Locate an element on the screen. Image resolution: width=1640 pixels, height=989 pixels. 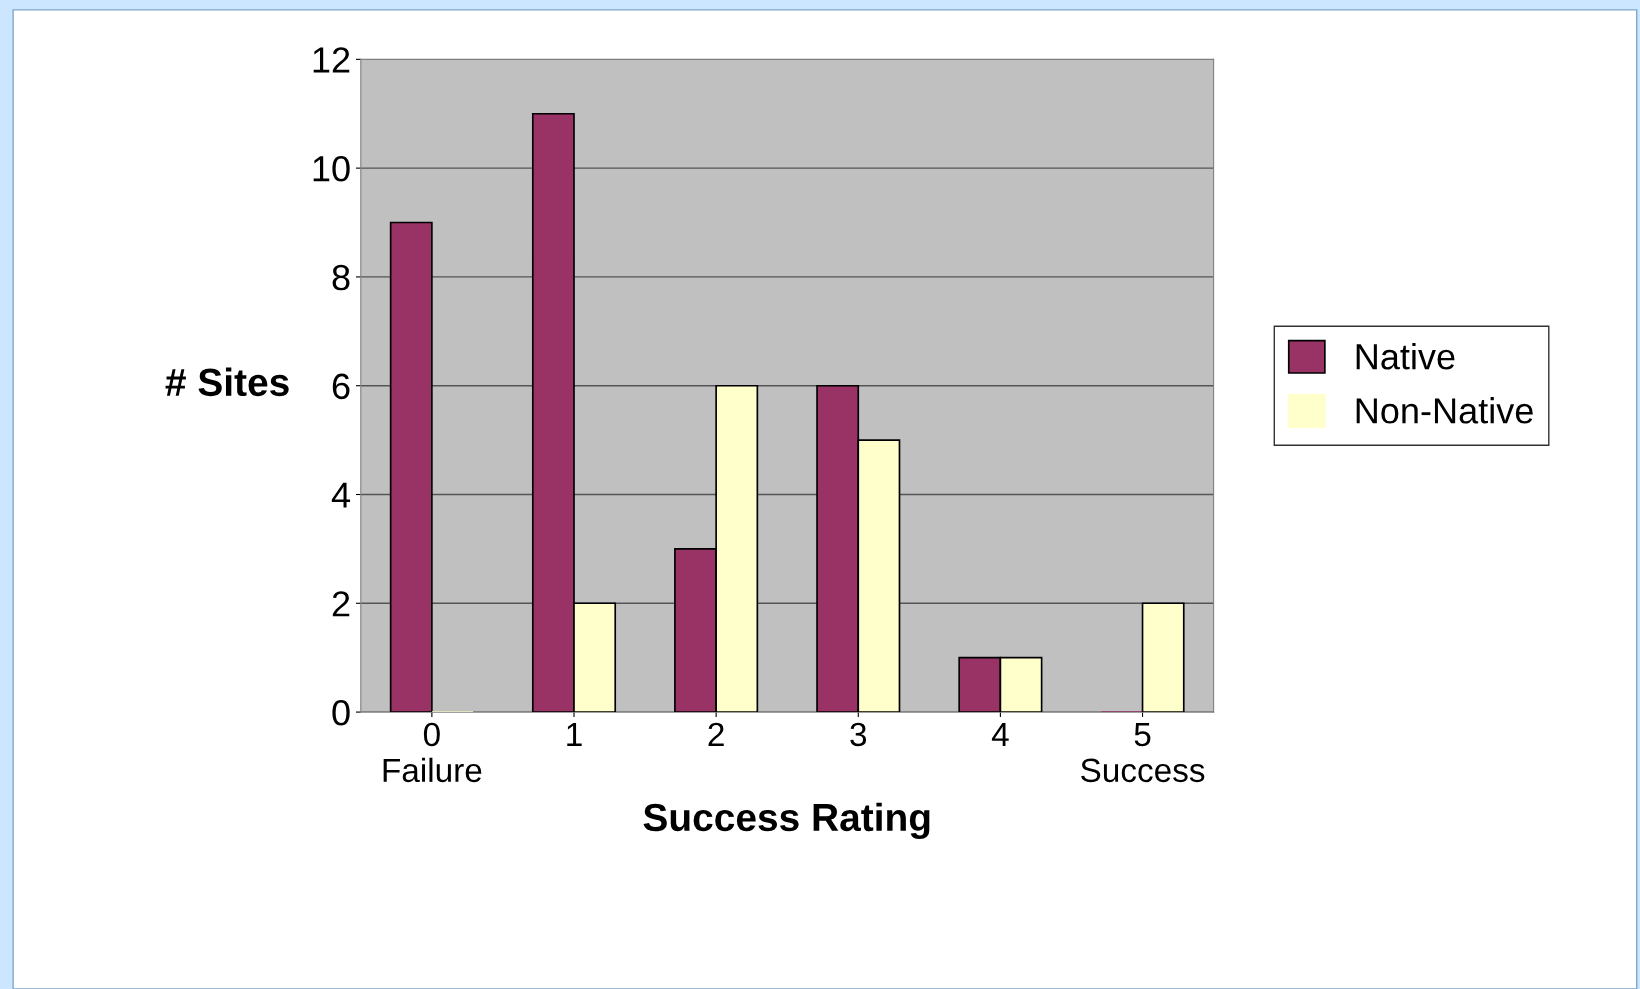
y-tick-label: 12 is located at coordinates (331, 60).